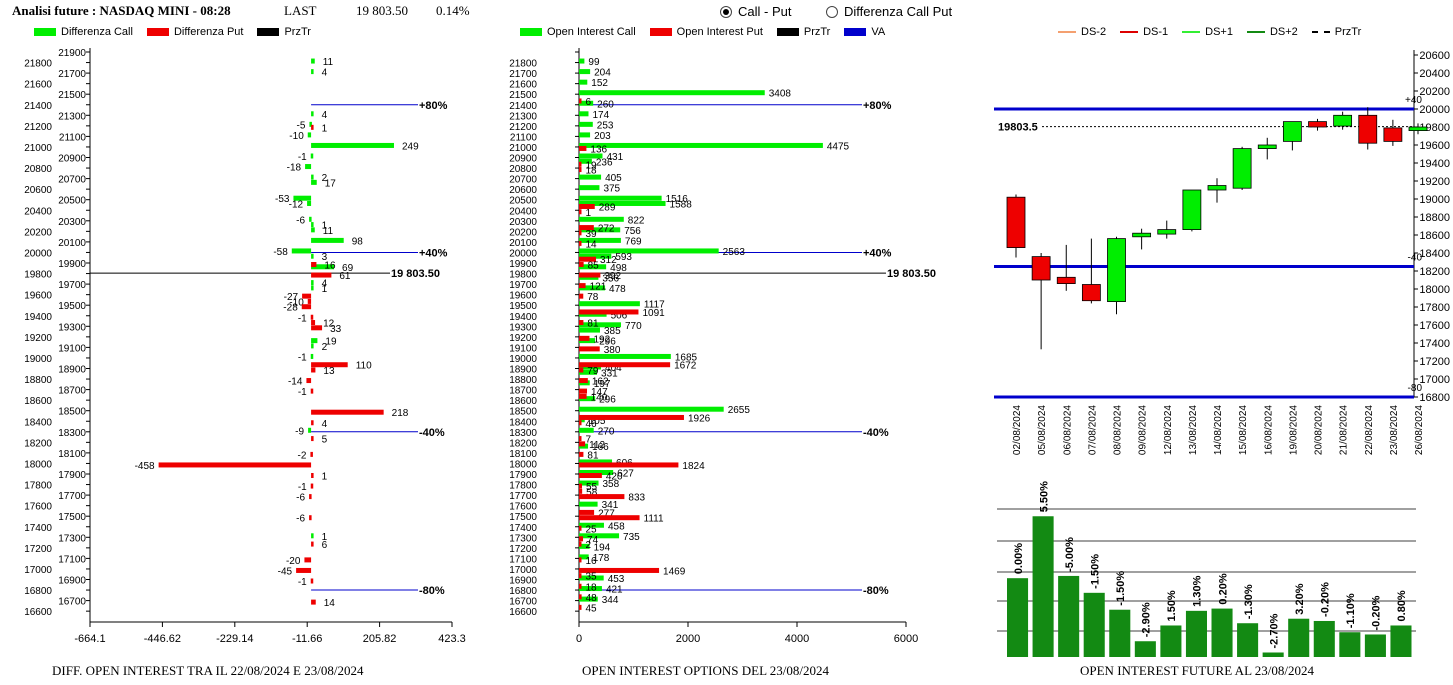 This screenshot has height=685, width=1453. I want to click on y-tick-label: 19800, so click(523, 275).